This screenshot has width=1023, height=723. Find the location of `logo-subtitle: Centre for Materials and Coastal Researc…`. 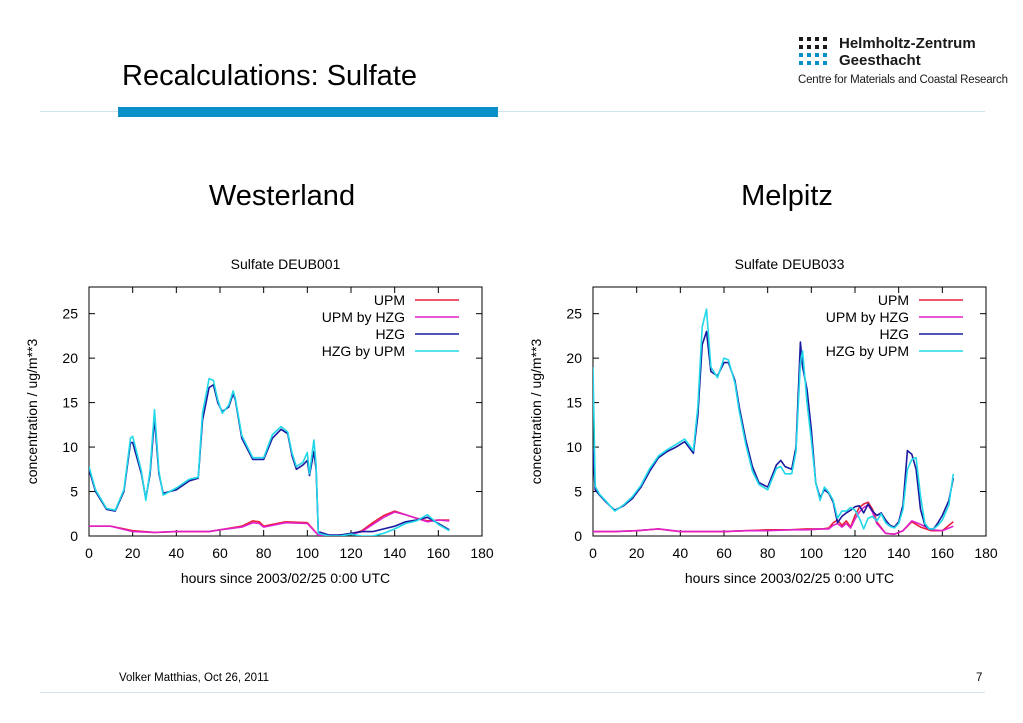

logo-subtitle: Centre for Materials and Coastal Researc… is located at coordinates (903, 80).